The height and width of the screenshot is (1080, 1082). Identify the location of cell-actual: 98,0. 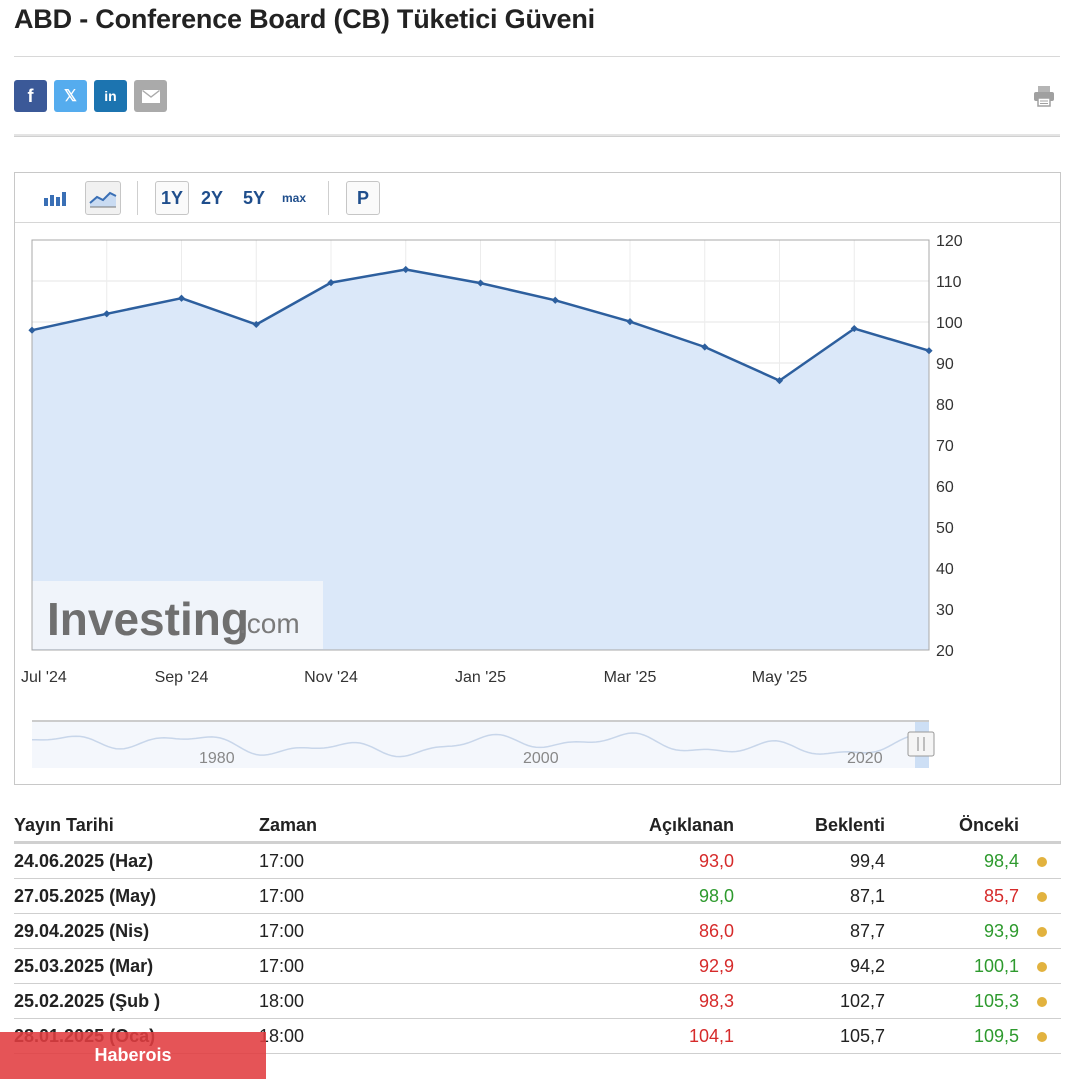
(716, 896).